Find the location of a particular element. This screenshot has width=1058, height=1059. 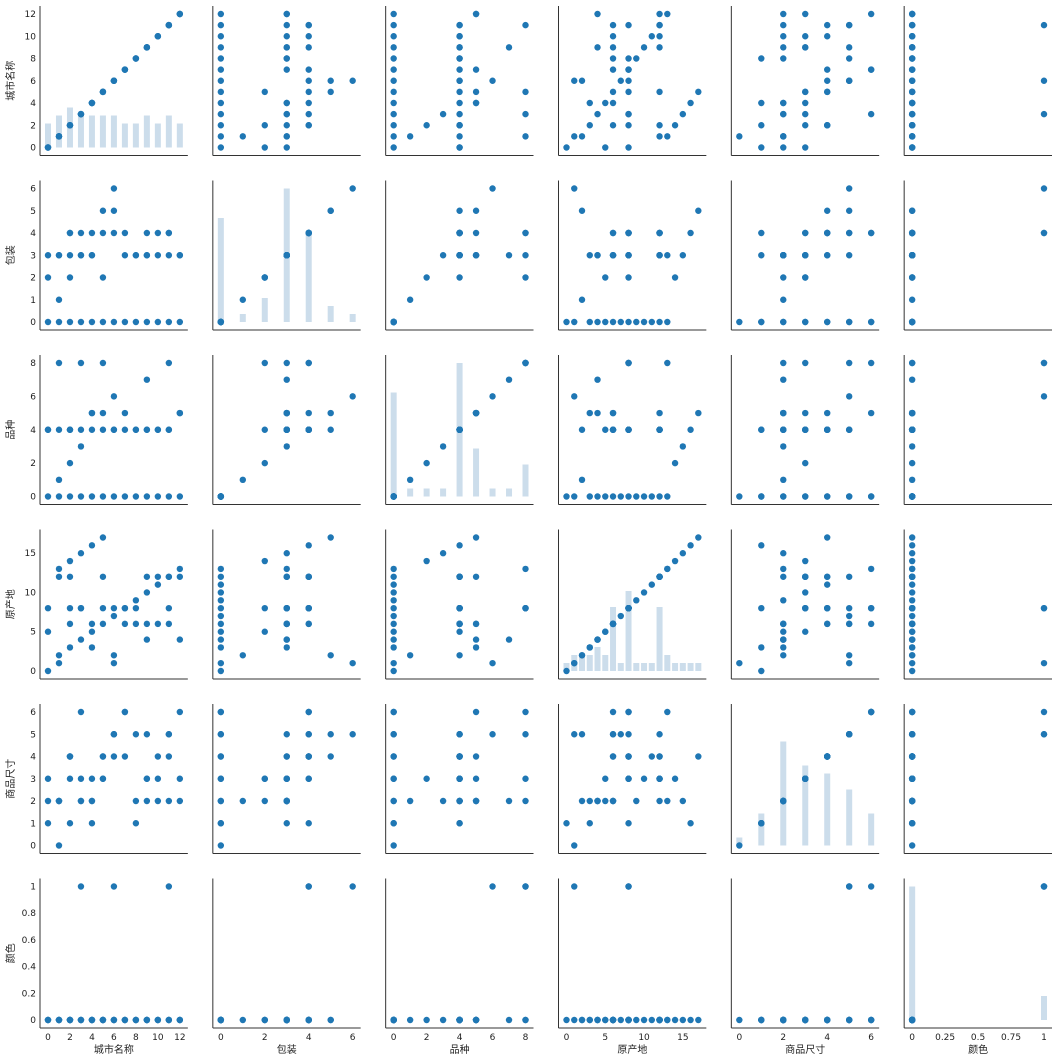

ytick-label: 10 is located at coordinates (31, 37).